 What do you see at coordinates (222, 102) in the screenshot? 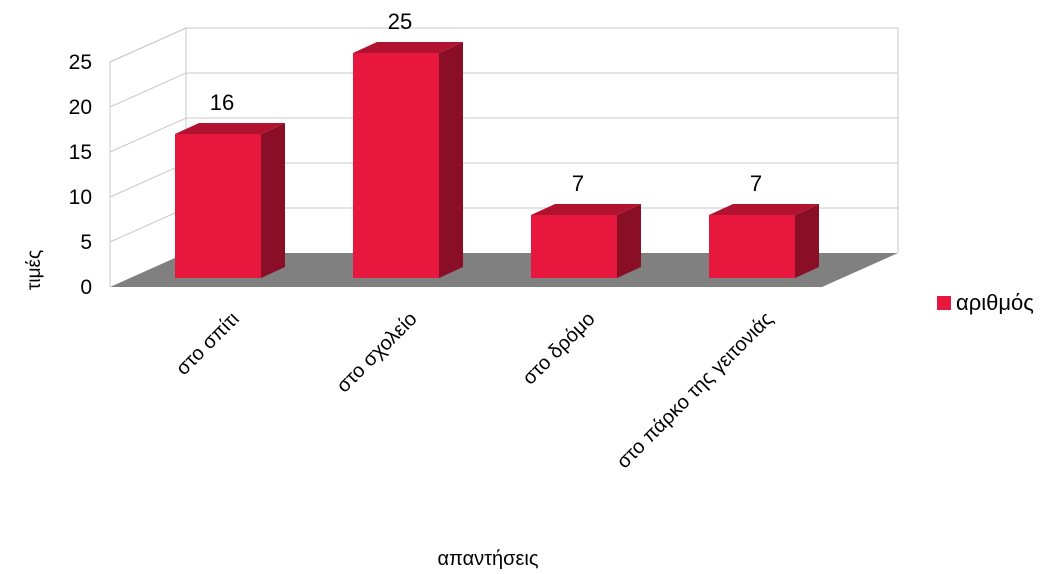
I see `data-label: 16` at bounding box center [222, 102].